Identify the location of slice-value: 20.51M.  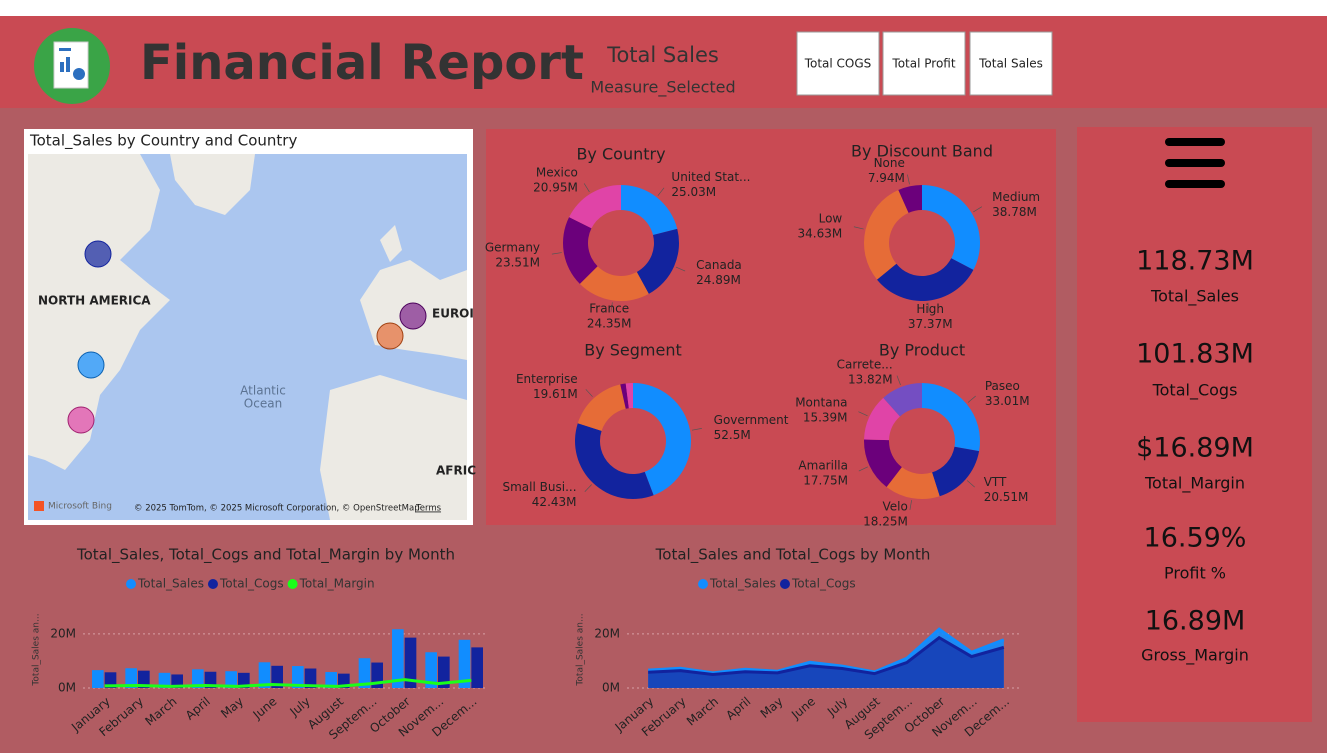
(1006, 497).